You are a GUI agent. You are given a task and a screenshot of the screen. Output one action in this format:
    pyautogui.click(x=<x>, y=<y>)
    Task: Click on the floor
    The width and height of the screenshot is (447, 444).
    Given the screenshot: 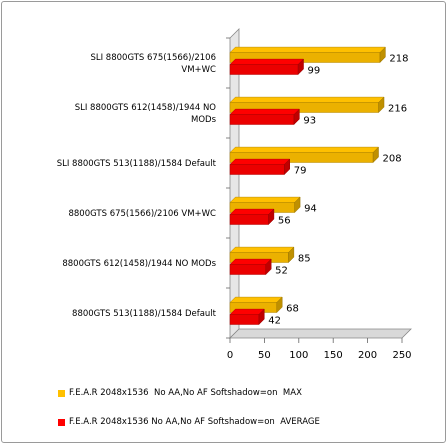 What is the action you would take?
    pyautogui.click(x=320, y=333)
    